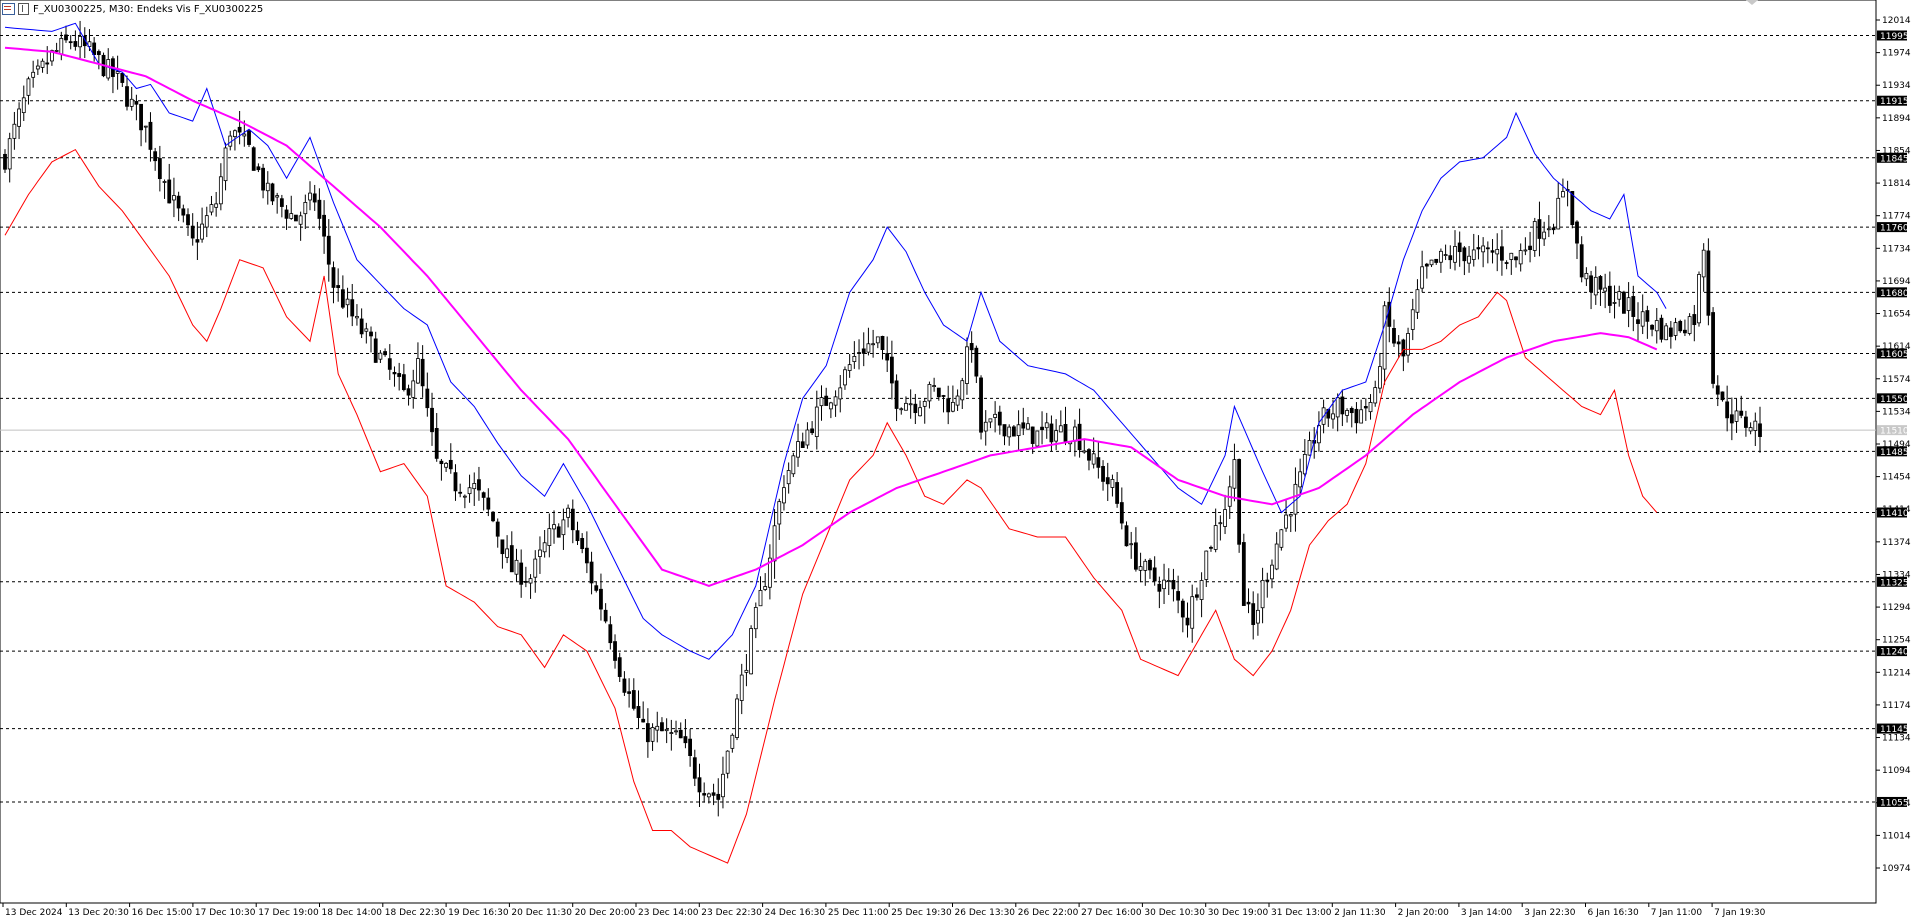  Describe the element at coordinates (8, 9) in the screenshot. I see `chart-type-icon` at that location.